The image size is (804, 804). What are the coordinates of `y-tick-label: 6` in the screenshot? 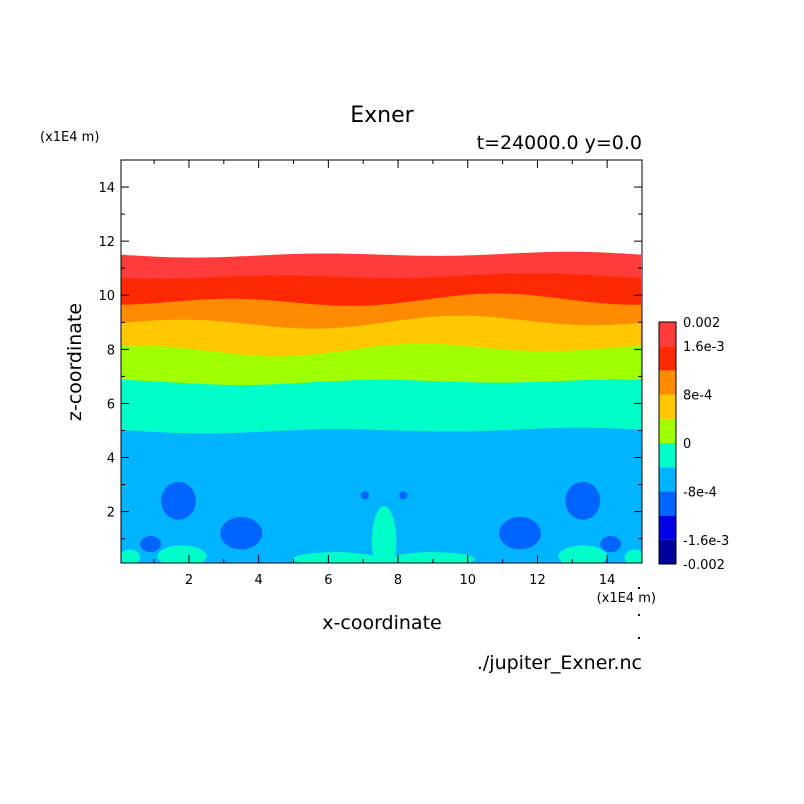 It's located at (111, 404).